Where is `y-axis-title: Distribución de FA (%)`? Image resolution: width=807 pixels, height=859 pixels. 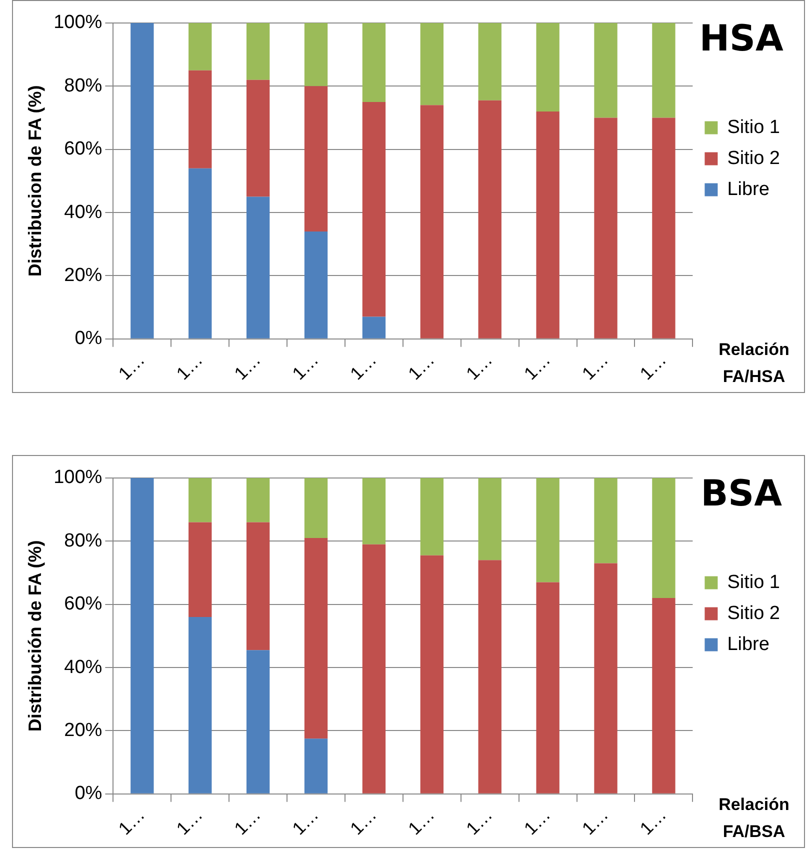
y-axis-title: Distribución de FA (%) is located at coordinates (34, 636).